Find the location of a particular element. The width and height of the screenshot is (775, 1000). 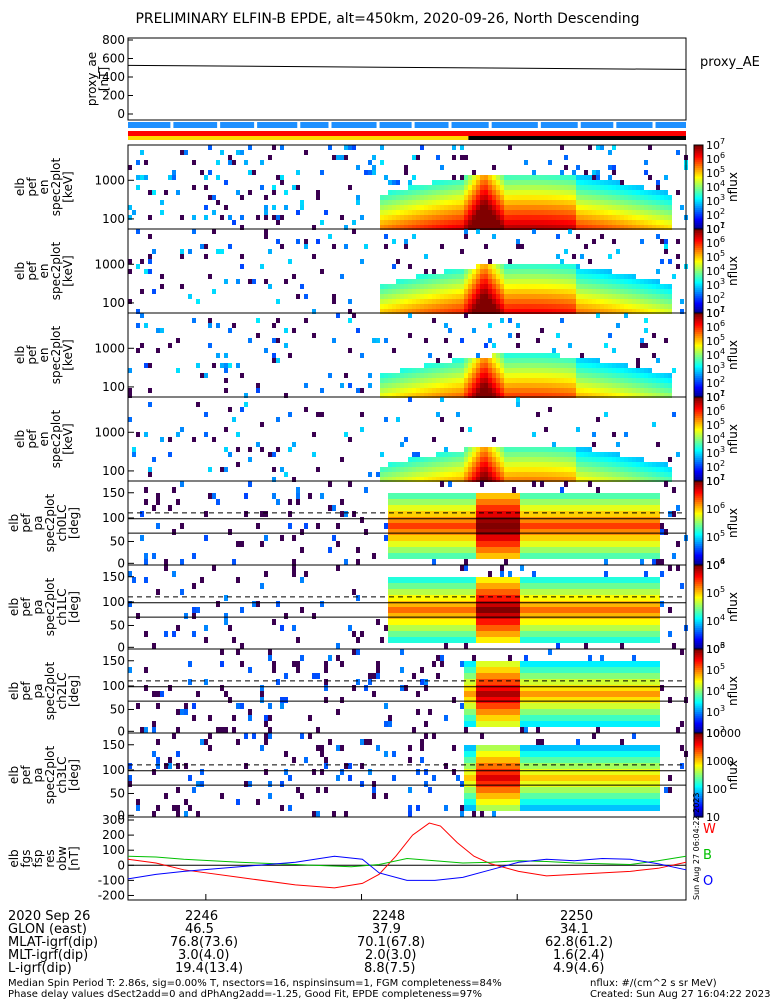

energy-panel-2-cbar-label-4: 103 is located at coordinates (715, 368).